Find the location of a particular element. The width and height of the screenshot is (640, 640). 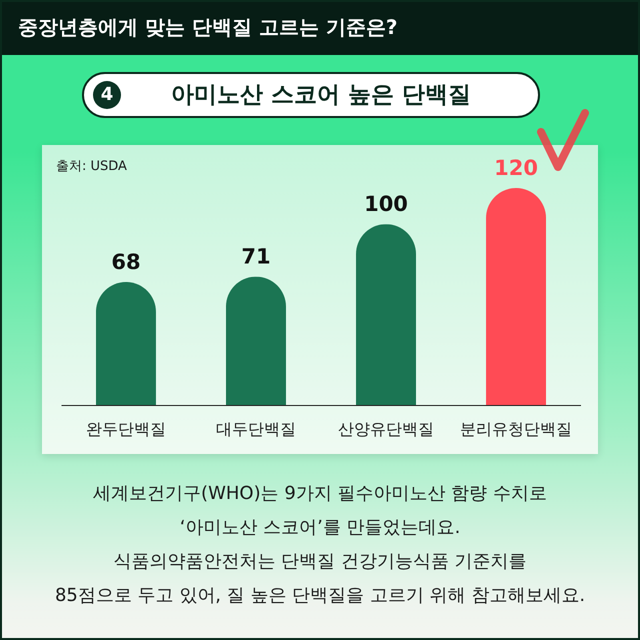

data-label: 120 is located at coordinates (516, 168).